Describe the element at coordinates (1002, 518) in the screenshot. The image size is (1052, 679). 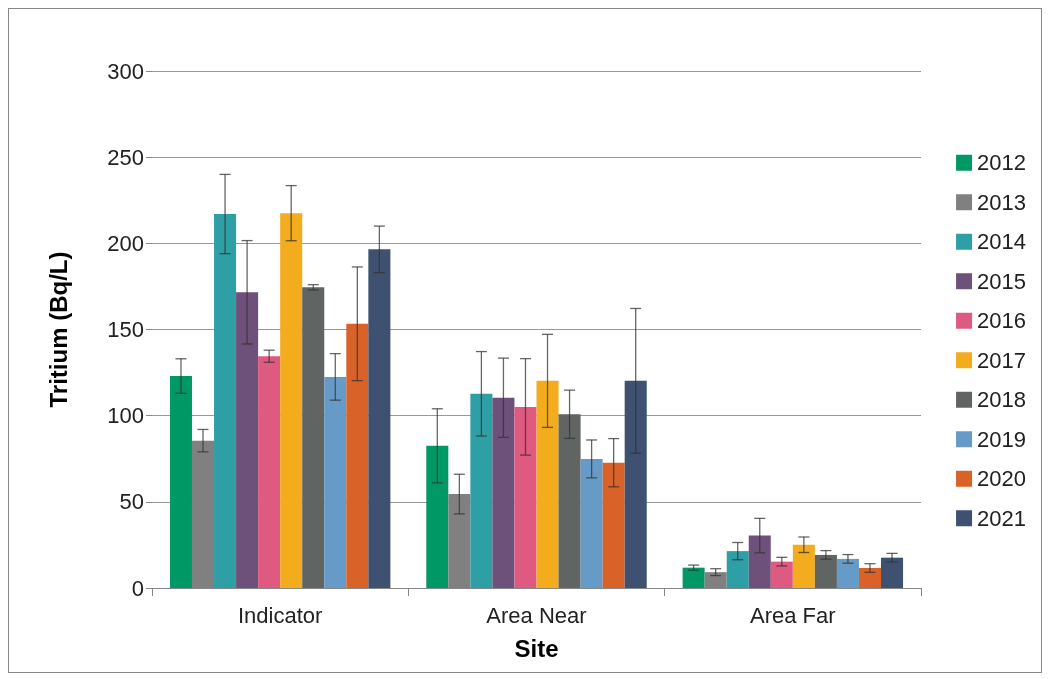
I see `legend-label: 2021` at that location.